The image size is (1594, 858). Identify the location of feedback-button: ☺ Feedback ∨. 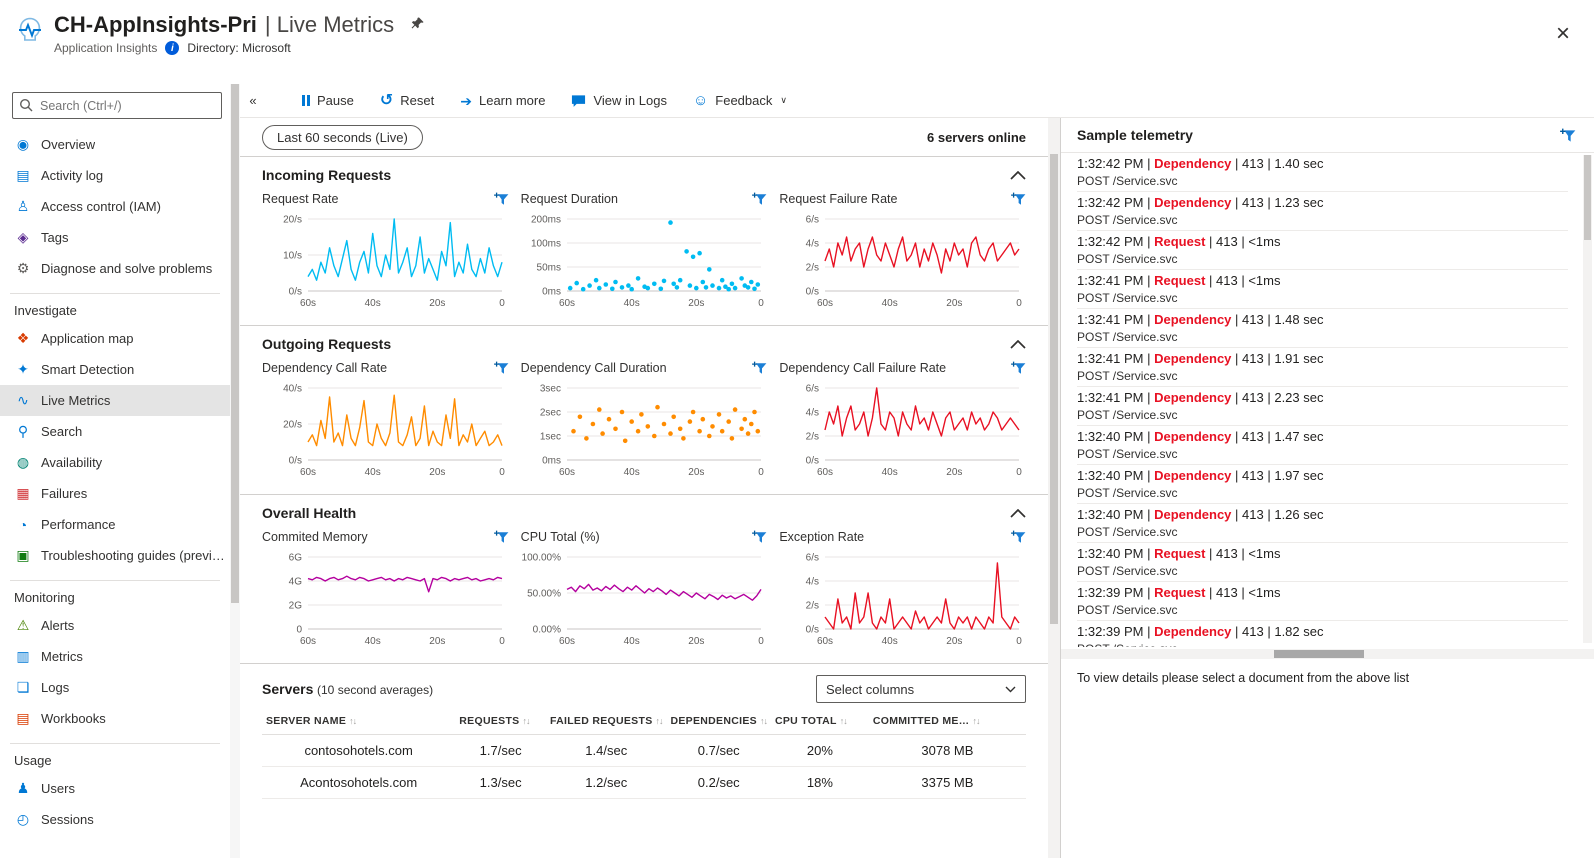
(740, 100).